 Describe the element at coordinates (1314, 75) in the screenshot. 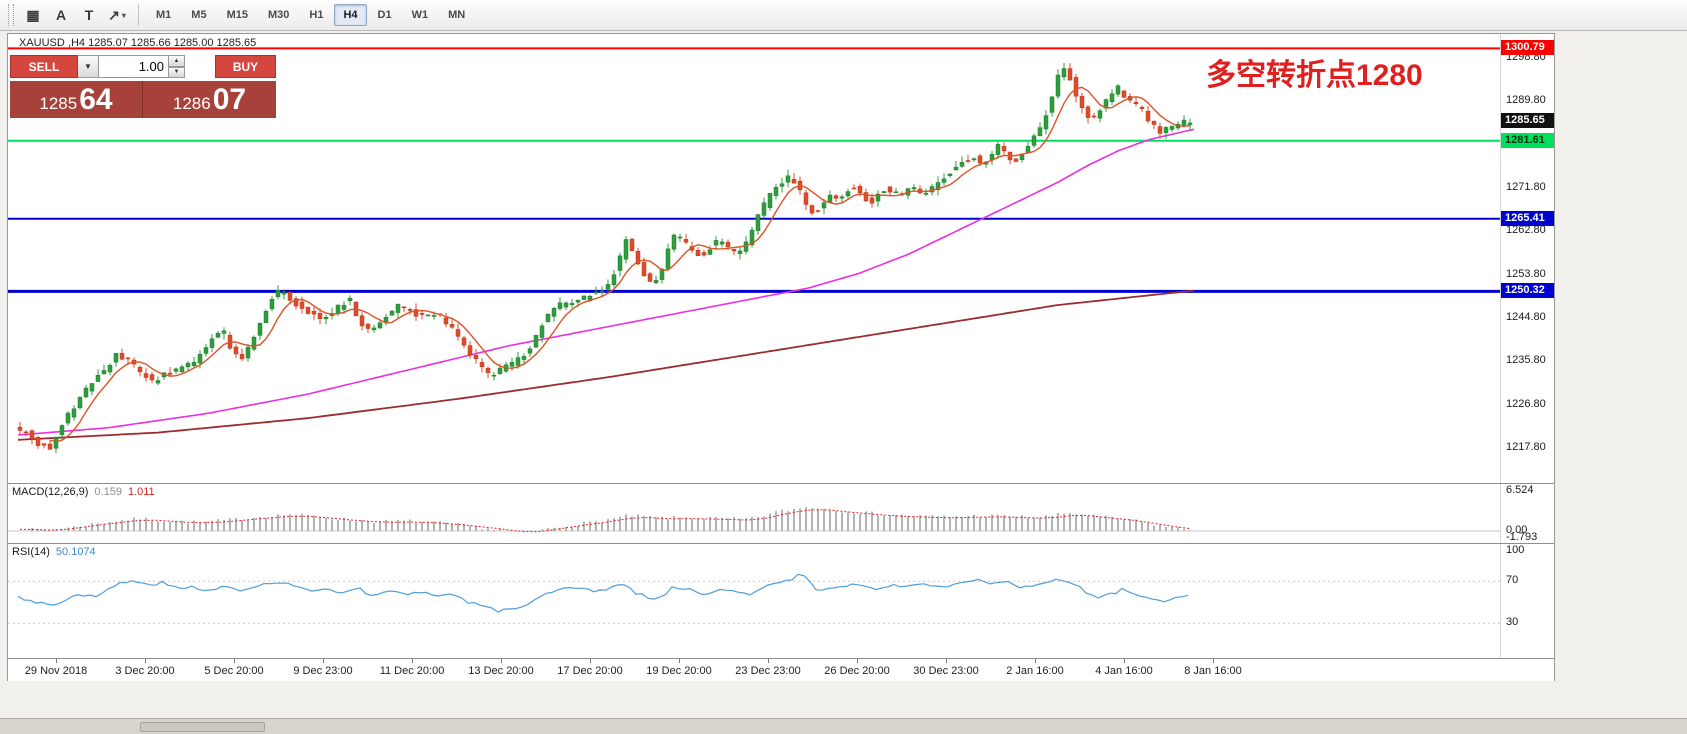

I see `chart-annotation: 多空转折点1280` at that location.